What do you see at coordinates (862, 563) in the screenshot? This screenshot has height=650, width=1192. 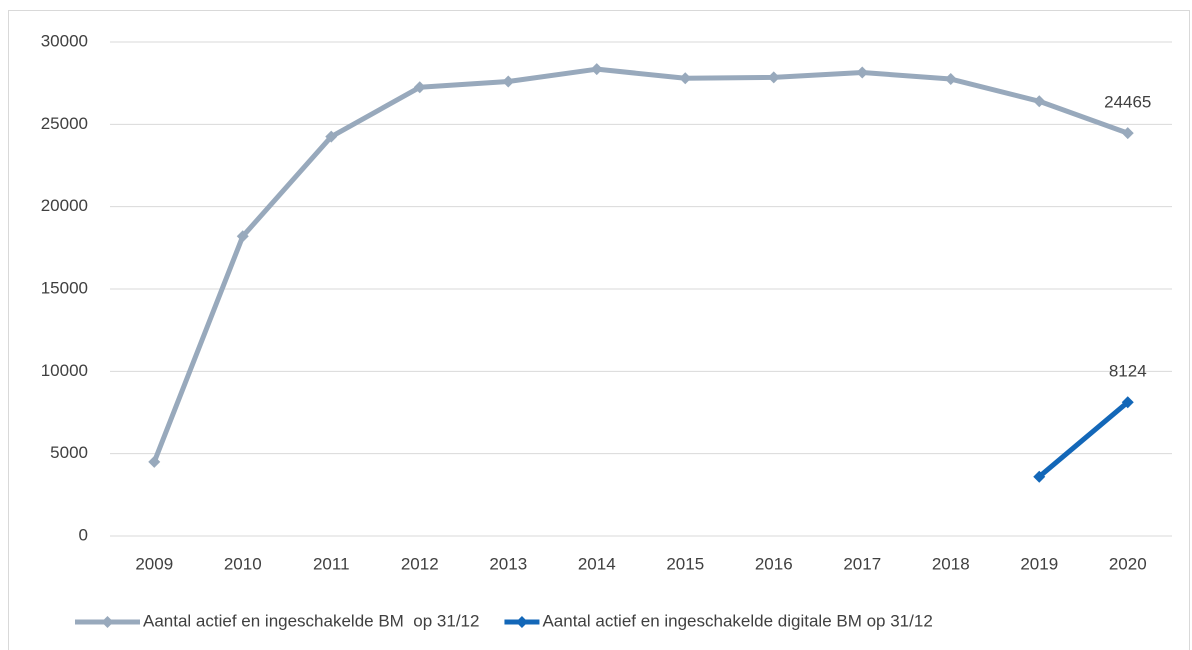 I see `x-tick-label: 2017` at bounding box center [862, 563].